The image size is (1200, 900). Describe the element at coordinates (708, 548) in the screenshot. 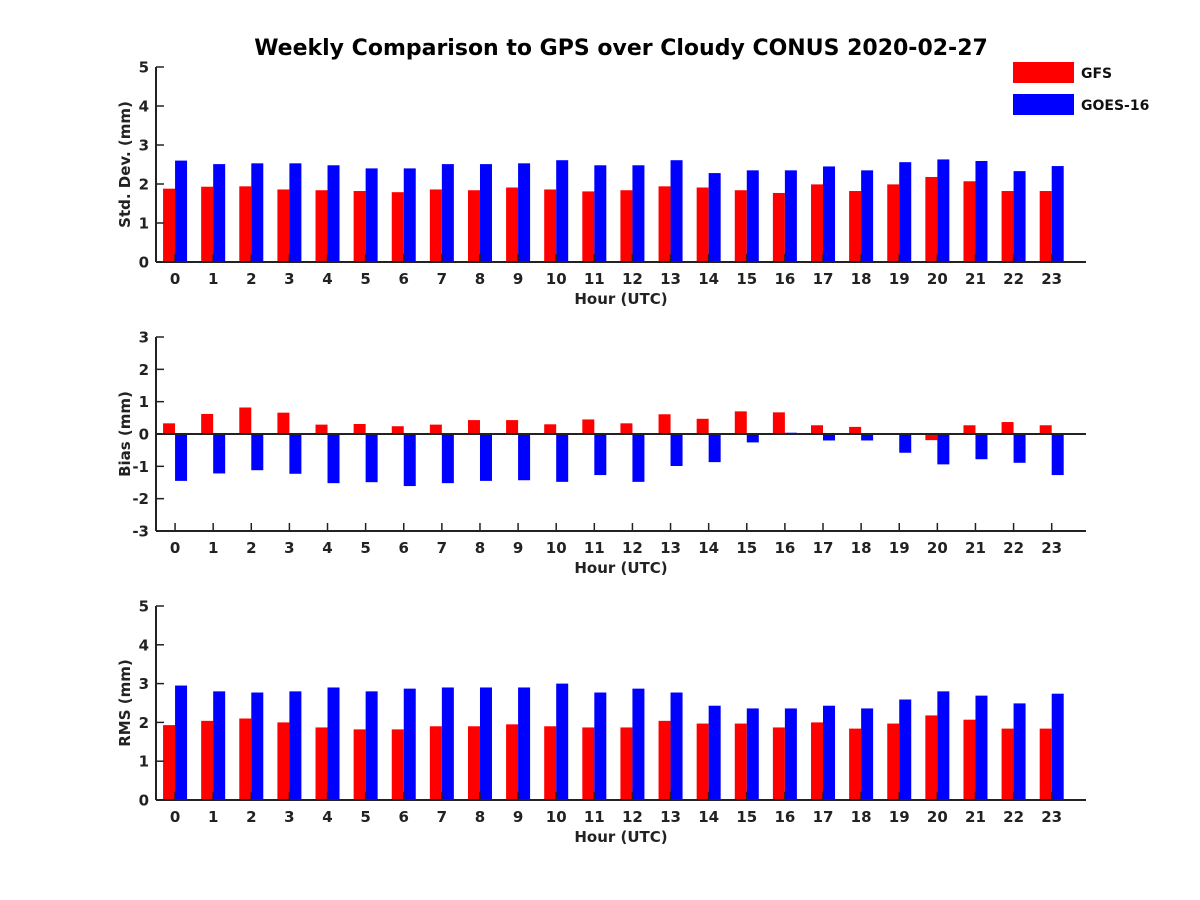

I see `x-tick-label: 14` at that location.